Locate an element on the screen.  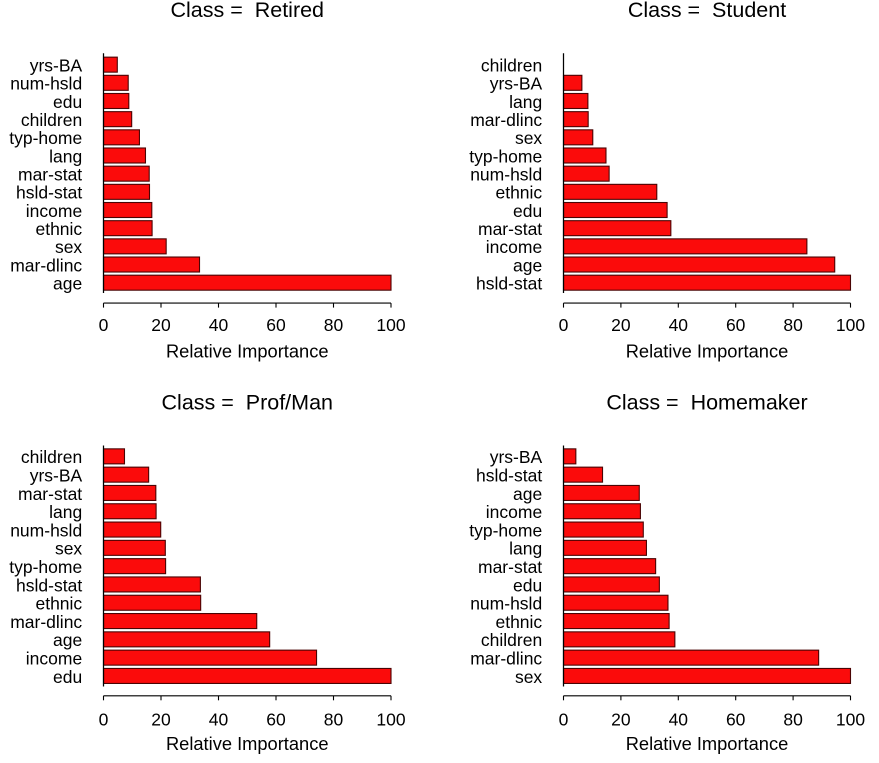
svg-text: Class = Homemaker is located at coordinates (706, 402).